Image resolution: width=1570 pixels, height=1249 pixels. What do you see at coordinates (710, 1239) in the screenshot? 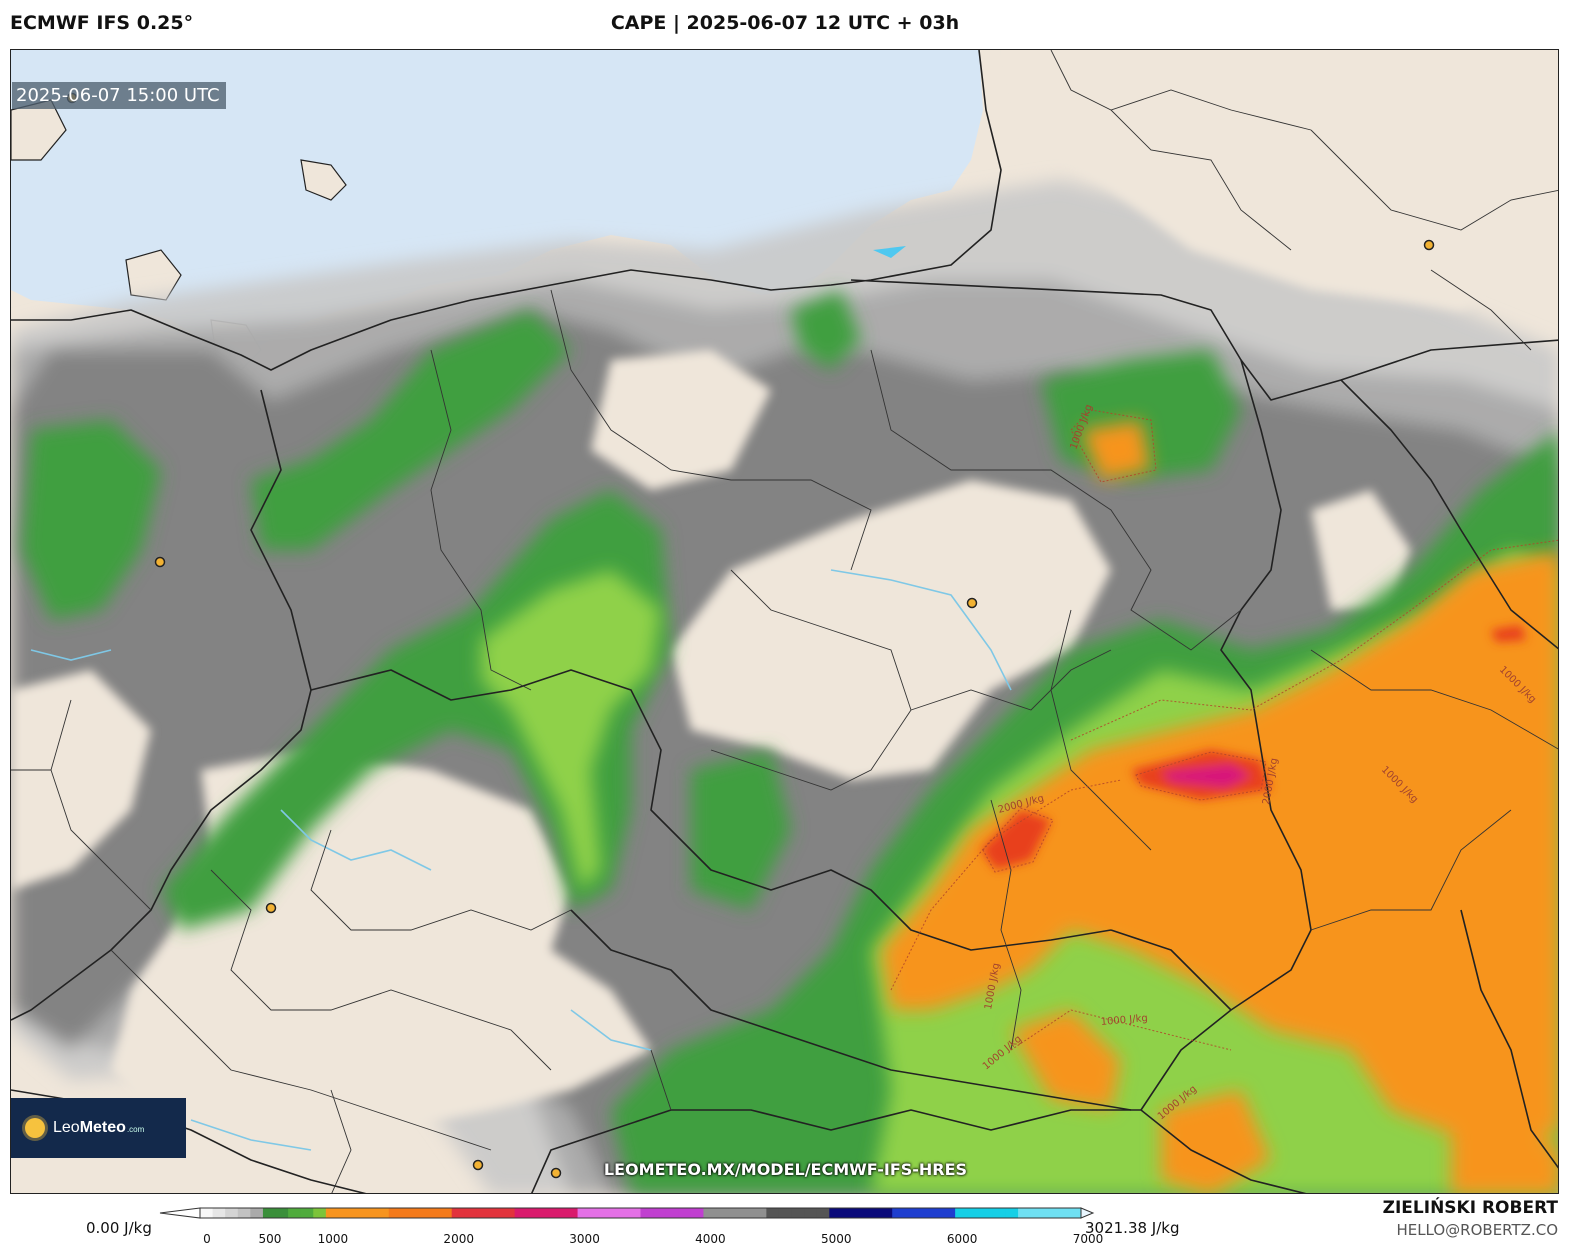
I see `colorbar-tick-label: 4000` at bounding box center [710, 1239].